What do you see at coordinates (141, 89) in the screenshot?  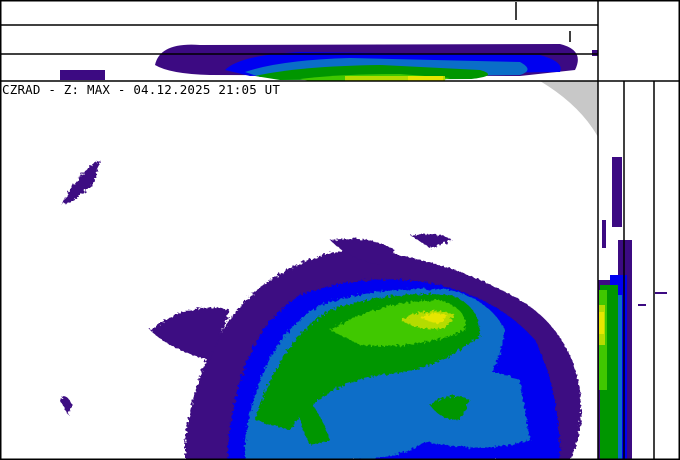 I see `product-title: CZRAD - Z: MAX - 04.12.2025 21:05 UT` at bounding box center [141, 89].